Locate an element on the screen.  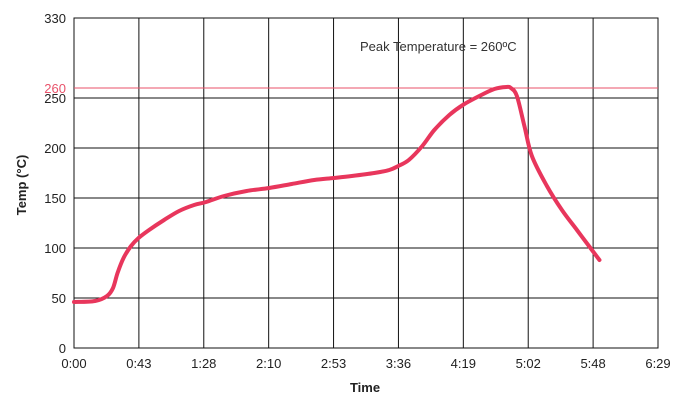
y-tick-label: 50 is located at coordinates (59, 298).